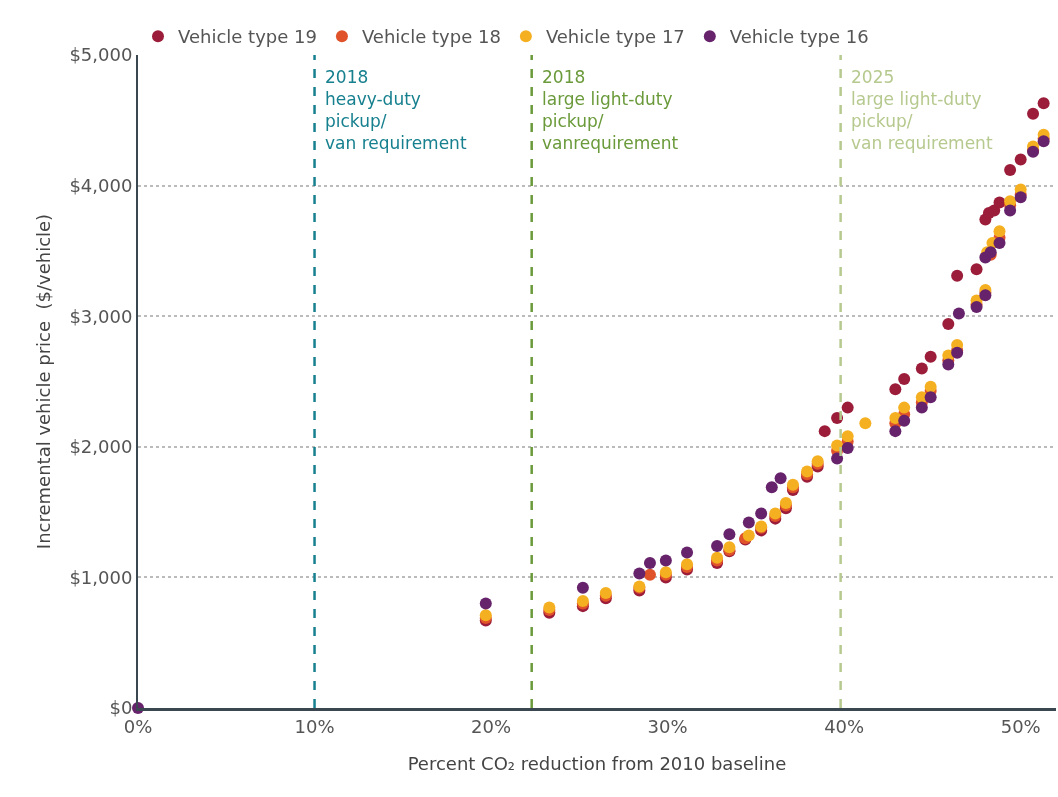  I want to click on y-tick-label: $3,000, so click(101, 316).